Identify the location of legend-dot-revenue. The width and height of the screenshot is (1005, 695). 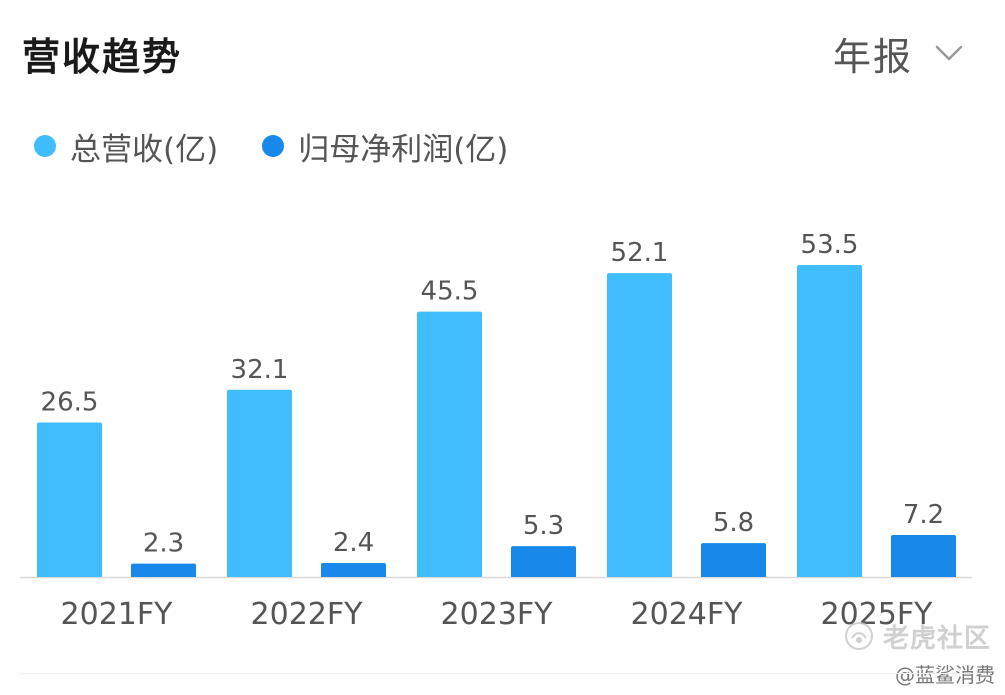
(45, 146).